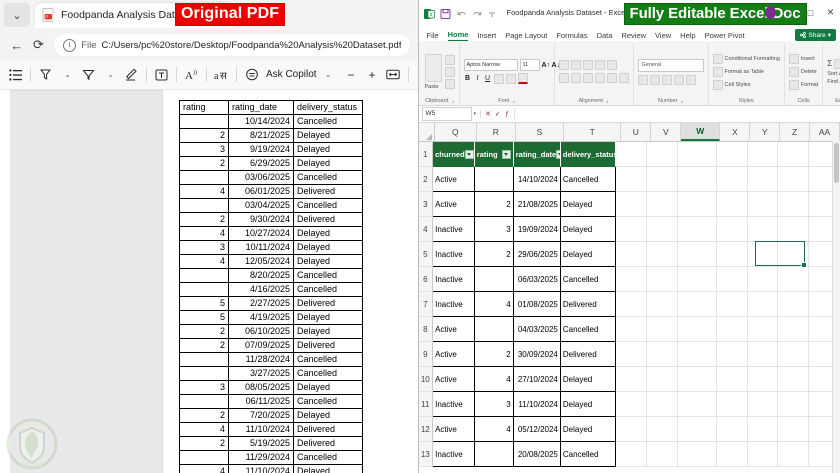  What do you see at coordinates (88, 75) in the screenshot?
I see `draw-icon` at bounding box center [88, 75].